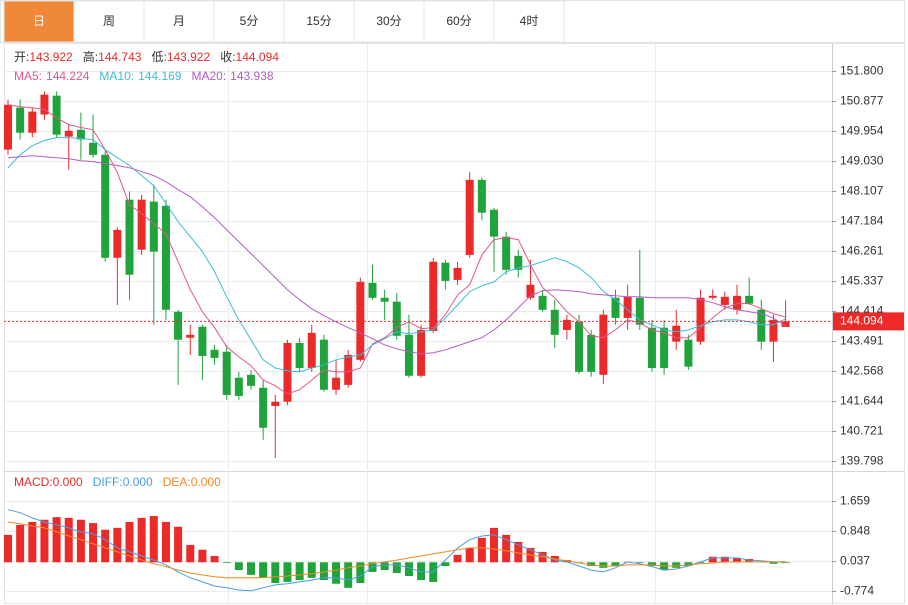 The height and width of the screenshot is (605, 908). Describe the element at coordinates (862, 191) in the screenshot. I see `y-tick-label: 148.107` at that location.